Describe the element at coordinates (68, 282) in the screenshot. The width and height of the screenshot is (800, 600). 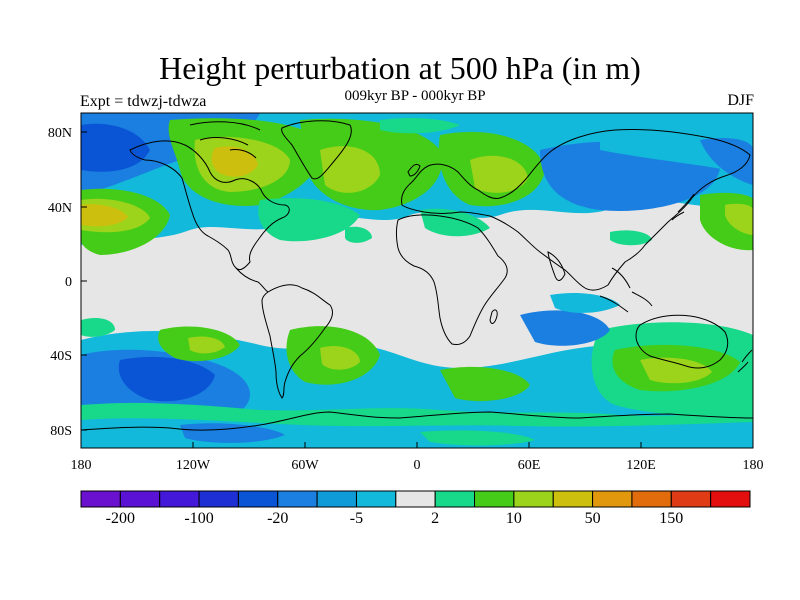
I see `y-tick-label: 0` at that location.